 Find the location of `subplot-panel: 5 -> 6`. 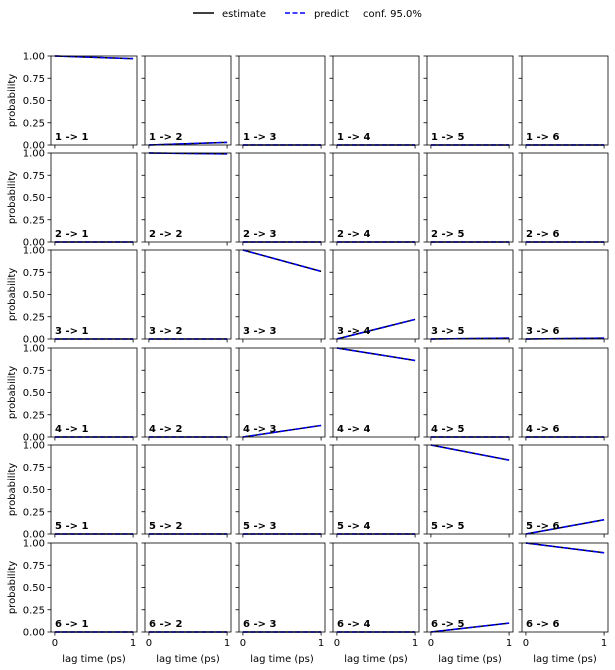

subplot-panel: 5 -> 6 is located at coordinates (563, 491).